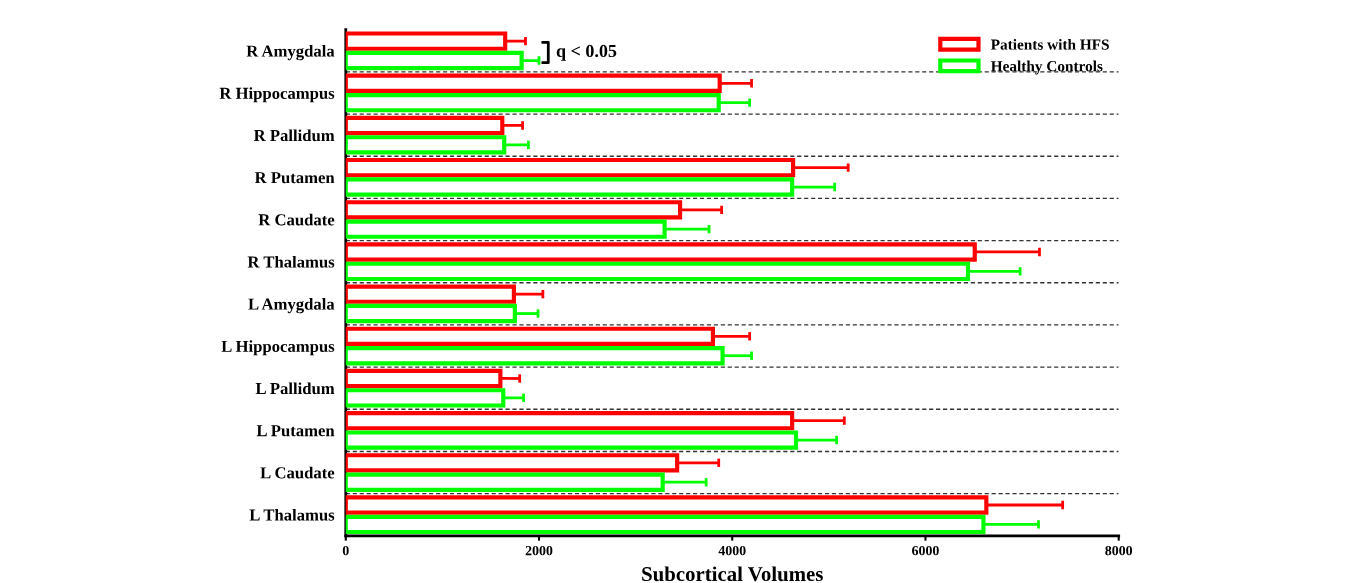  What do you see at coordinates (277, 95) in the screenshot?
I see `y-tick-label: R Hippocampus` at bounding box center [277, 95].